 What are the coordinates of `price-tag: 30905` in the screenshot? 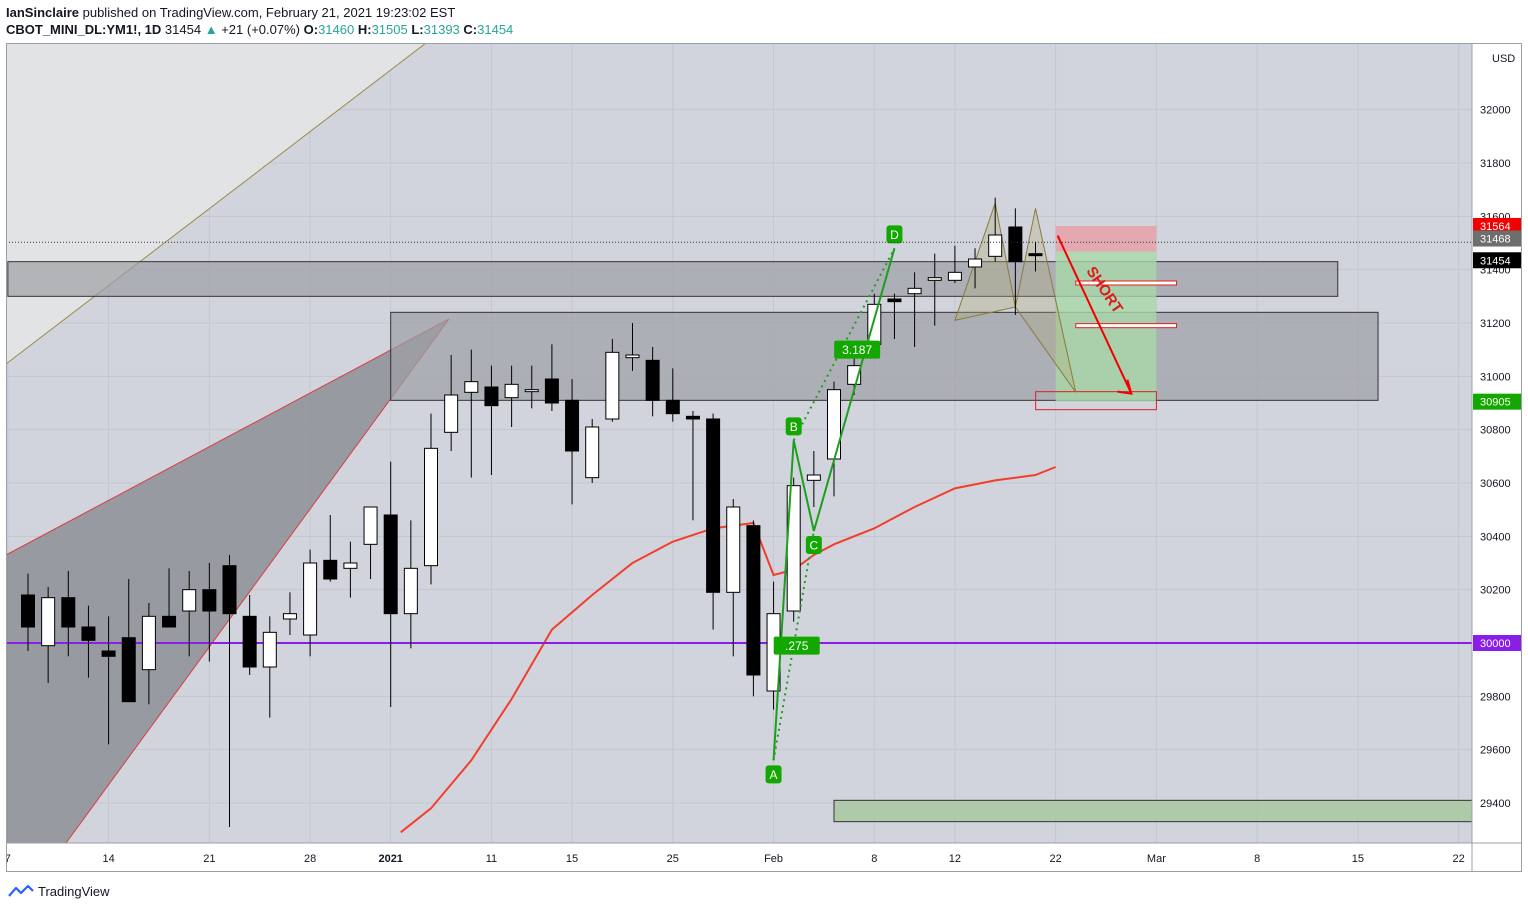 It's located at (1497, 401).